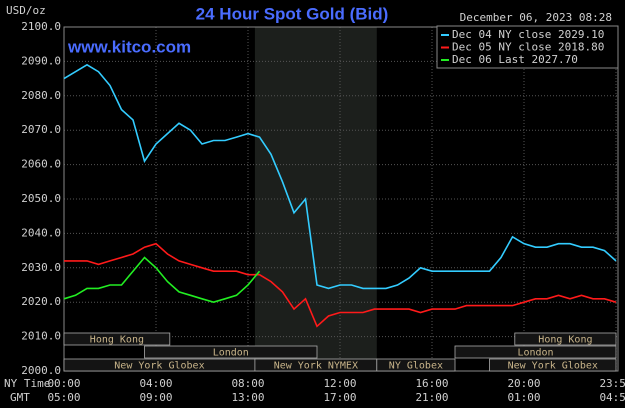 Image resolution: width=625 pixels, height=408 pixels. Describe the element at coordinates (247, 383) in the screenshot. I see `x-tick-label: 08:00` at that location.